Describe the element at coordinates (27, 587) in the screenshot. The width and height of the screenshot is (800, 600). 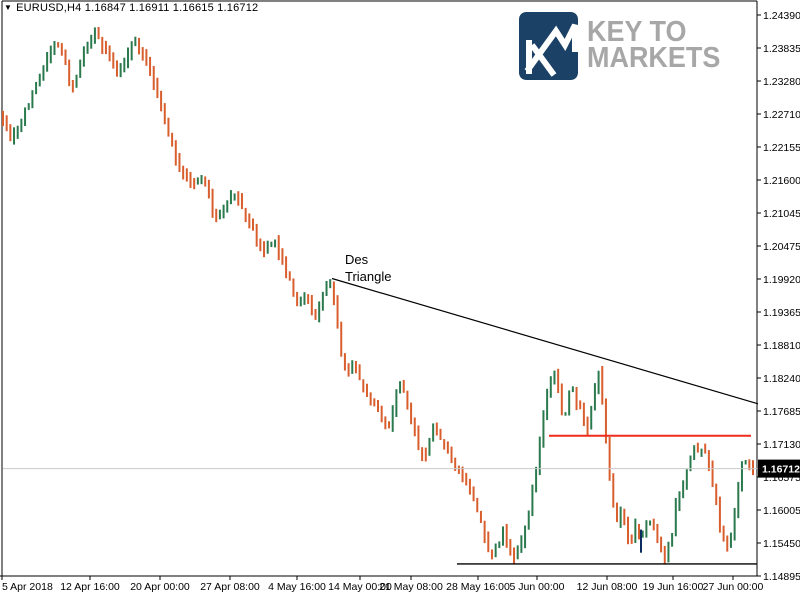
I see `time-axis-label: 5 Apr 2018` at that location.